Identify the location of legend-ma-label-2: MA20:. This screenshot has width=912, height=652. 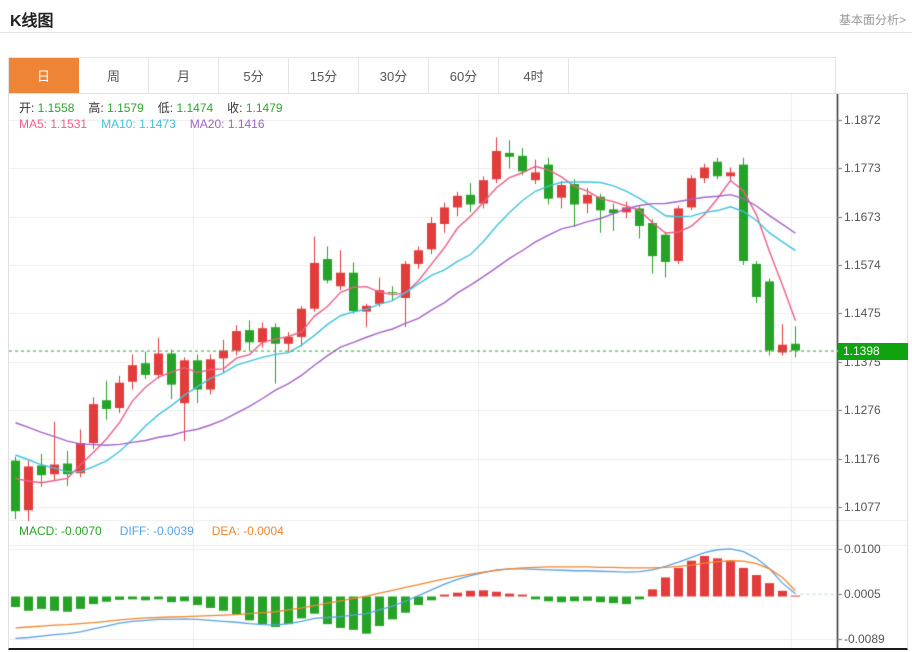
(207, 124).